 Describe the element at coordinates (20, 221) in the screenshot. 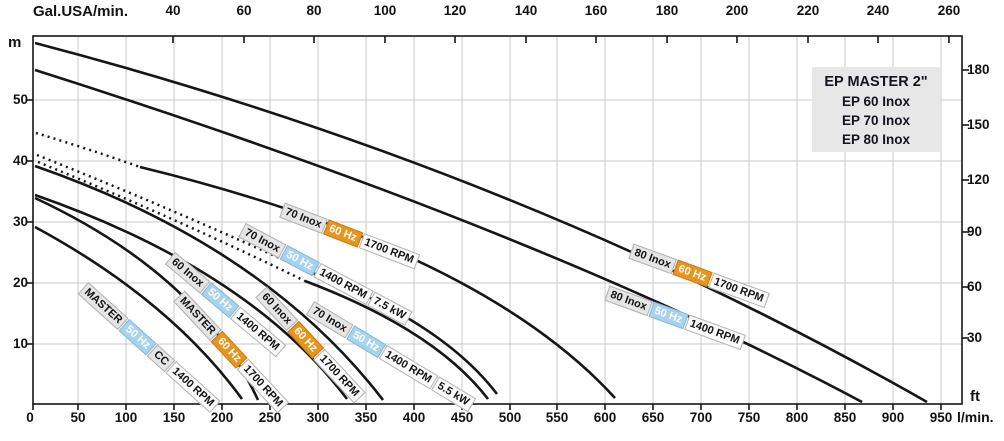

I see `left-tick-label: 30` at that location.